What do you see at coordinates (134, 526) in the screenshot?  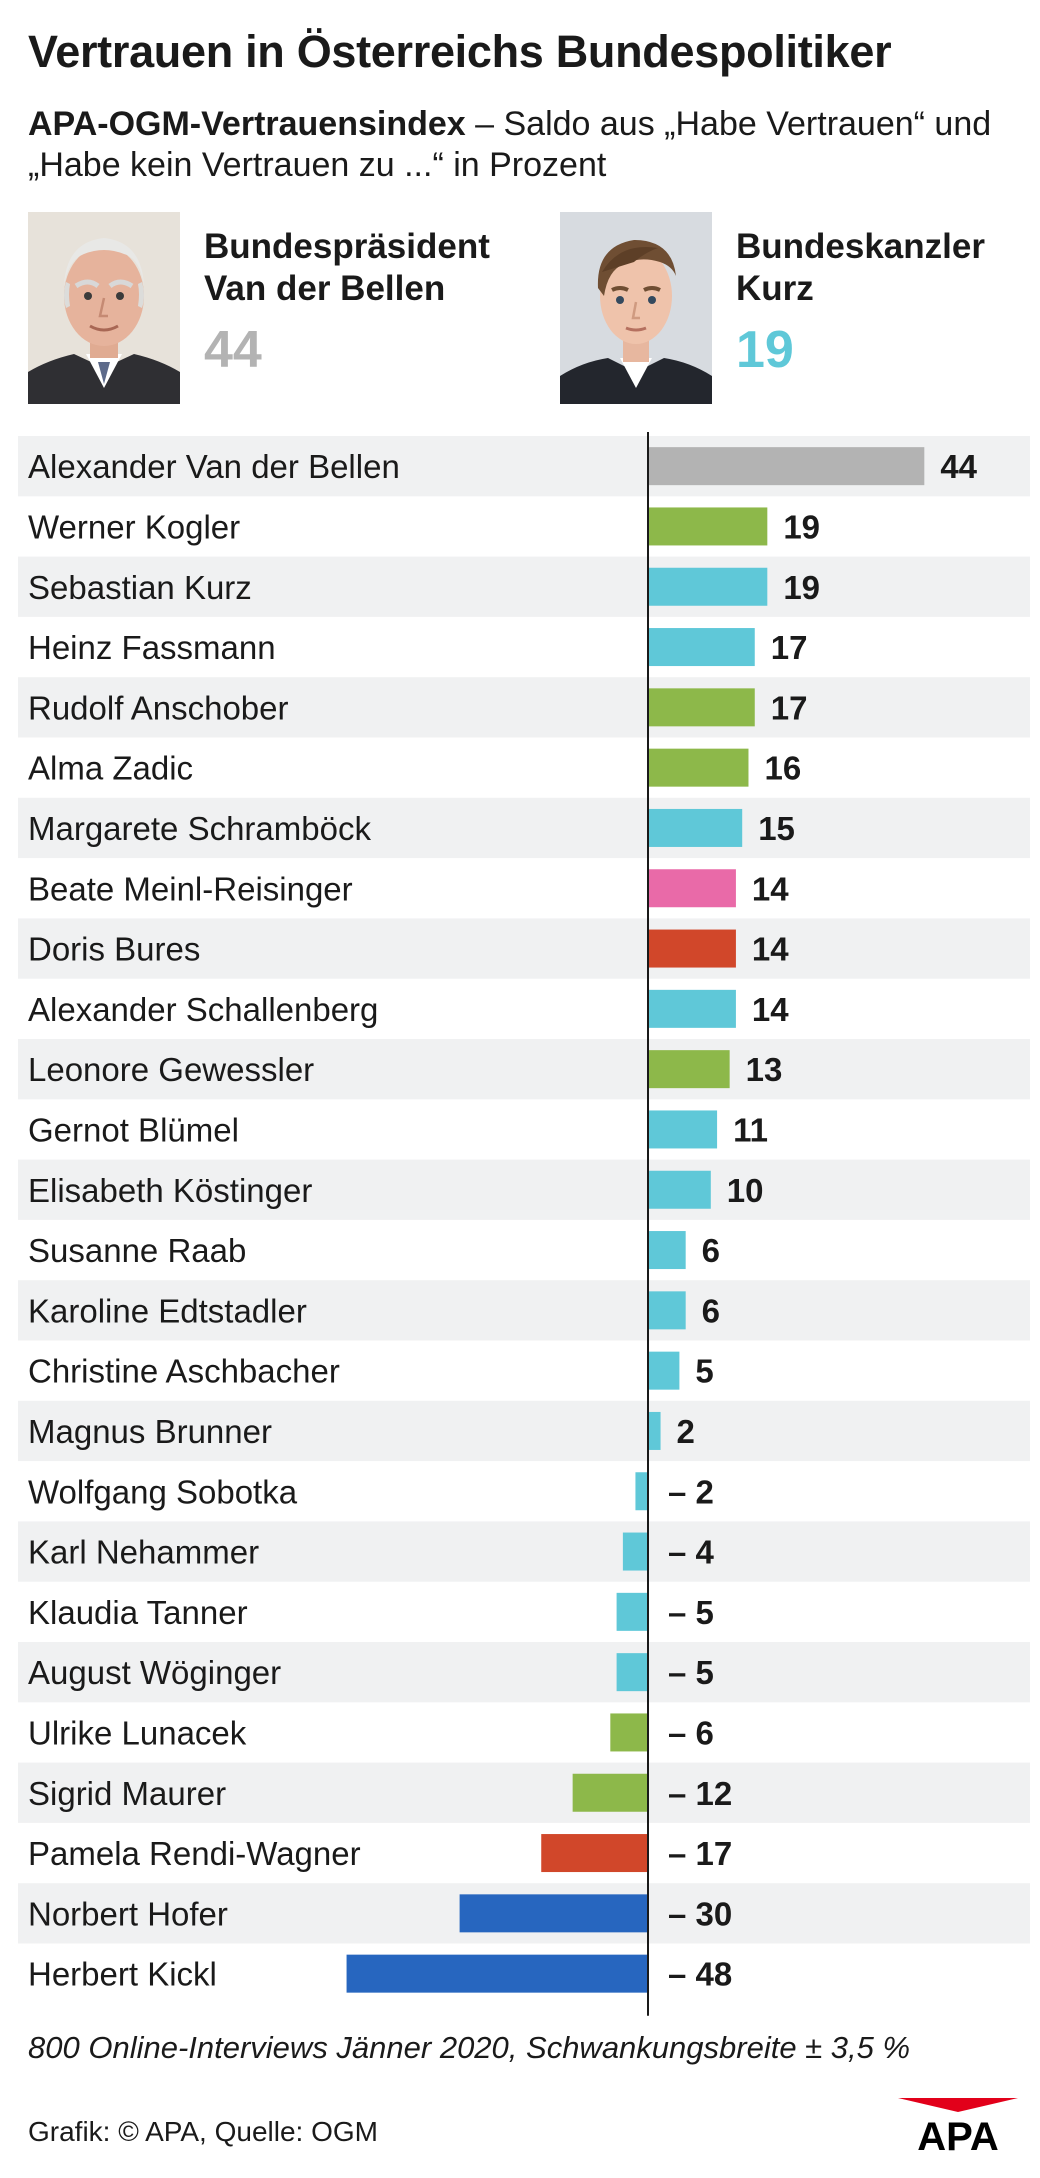 I see `category-label: Werner Kogler` at bounding box center [134, 526].